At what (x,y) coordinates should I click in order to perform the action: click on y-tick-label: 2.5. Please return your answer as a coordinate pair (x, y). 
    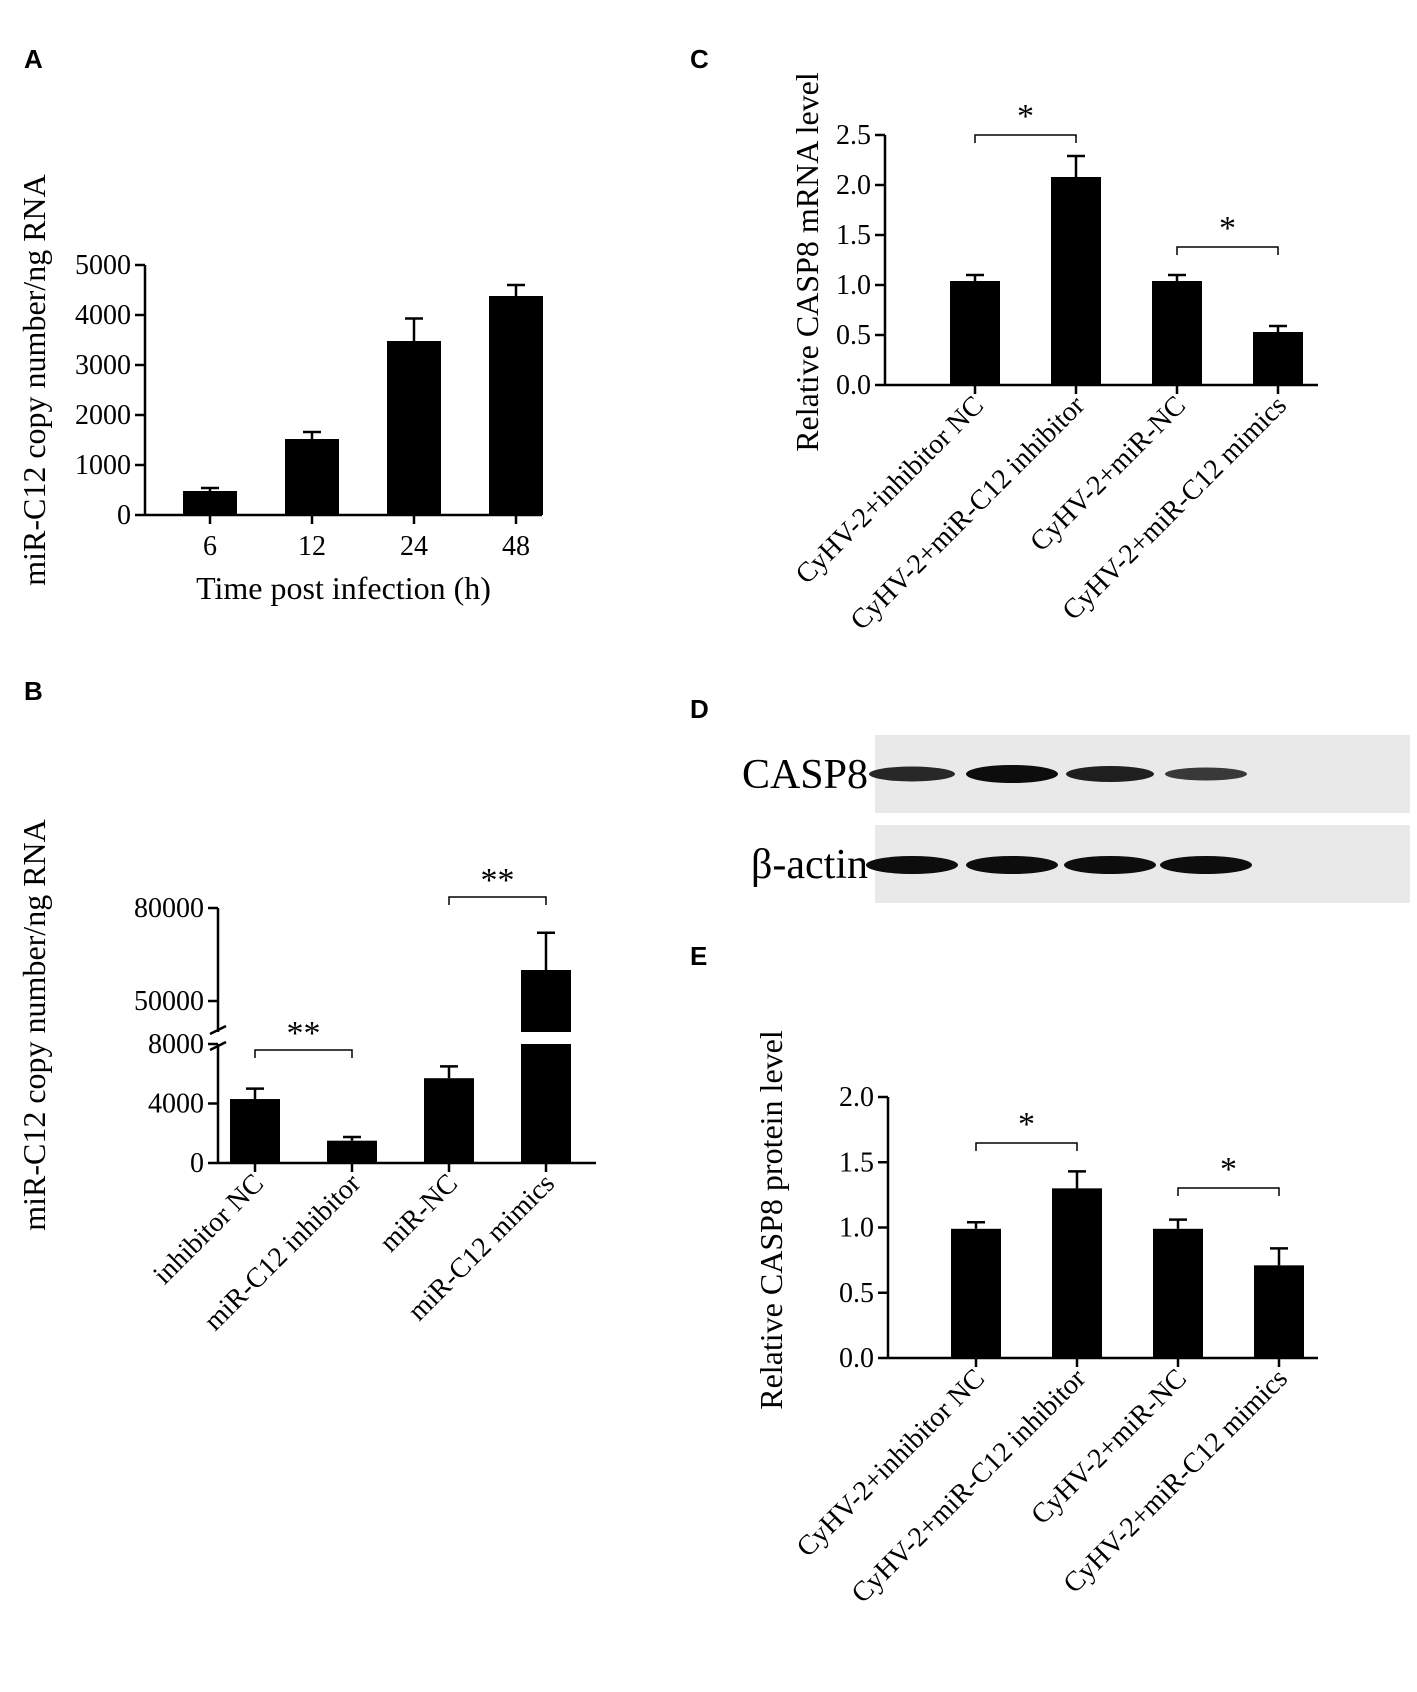
    Looking at the image, I should click on (853, 135).